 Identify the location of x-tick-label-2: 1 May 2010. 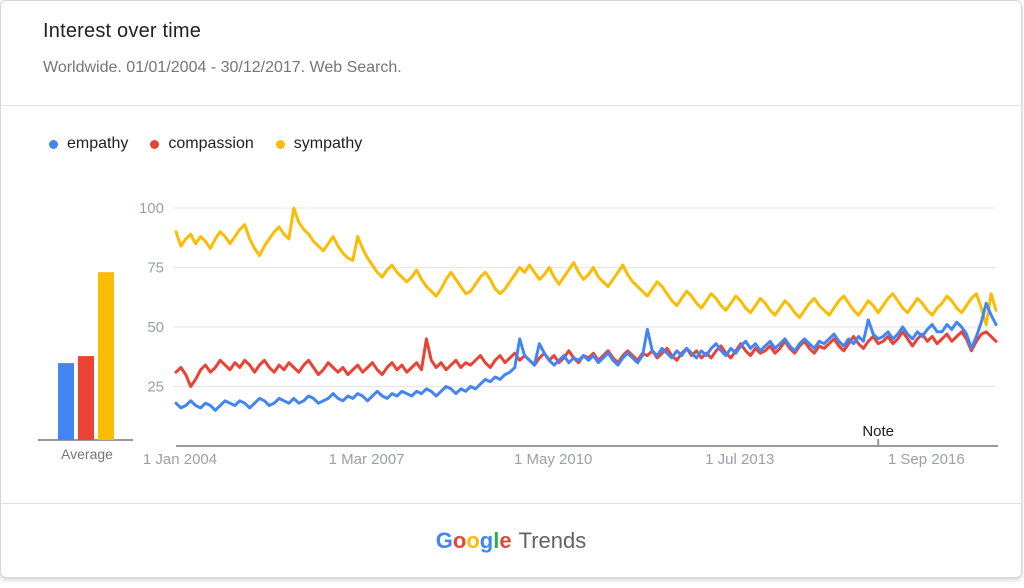
(553, 459).